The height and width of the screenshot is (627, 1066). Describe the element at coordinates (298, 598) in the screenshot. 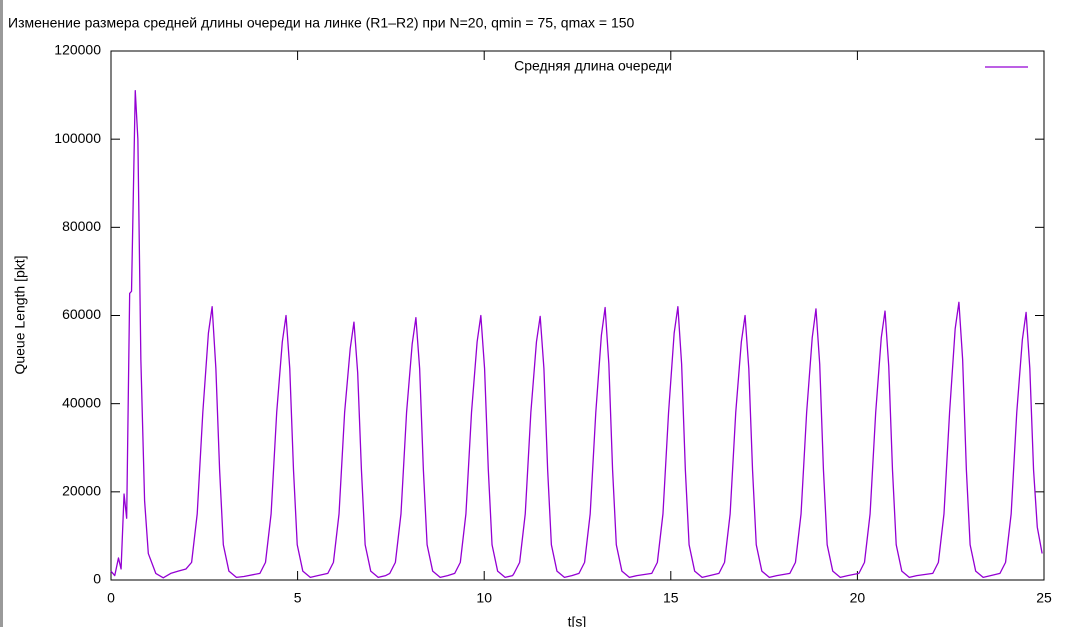

I see `x-tick-label: 5` at that location.